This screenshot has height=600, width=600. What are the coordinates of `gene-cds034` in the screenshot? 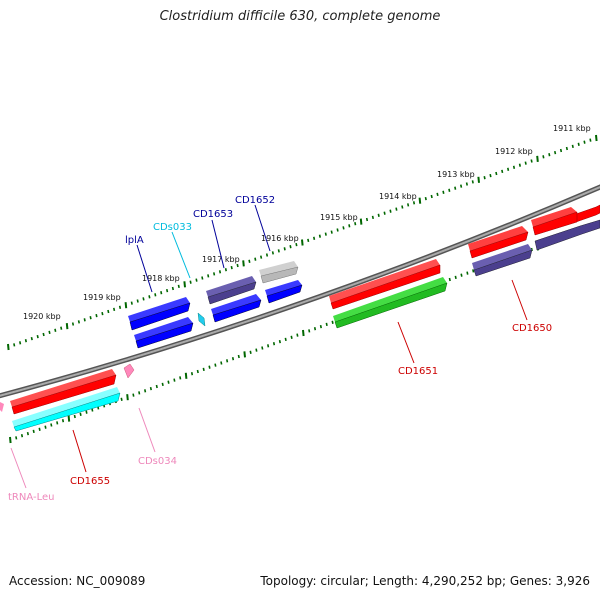 It's located at (129, 371).